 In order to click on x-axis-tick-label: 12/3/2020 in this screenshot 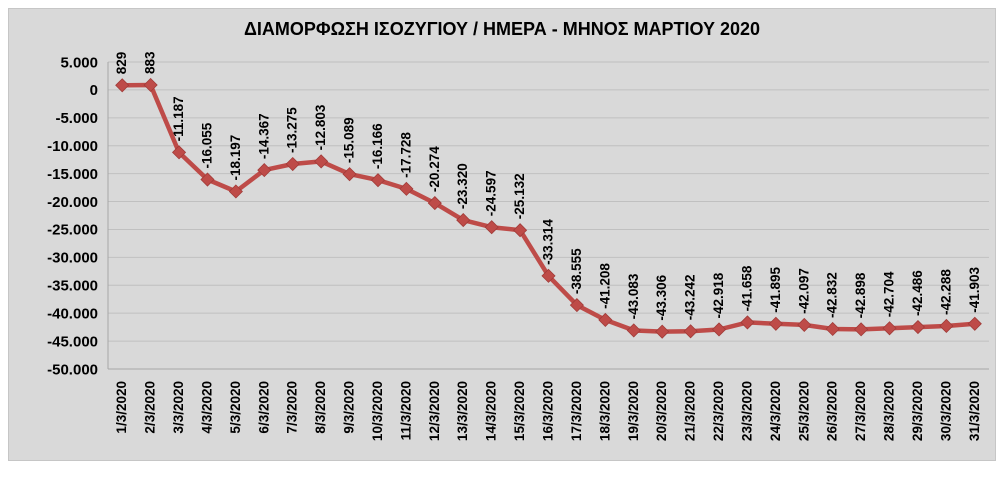, I will do `click(434, 411)`.